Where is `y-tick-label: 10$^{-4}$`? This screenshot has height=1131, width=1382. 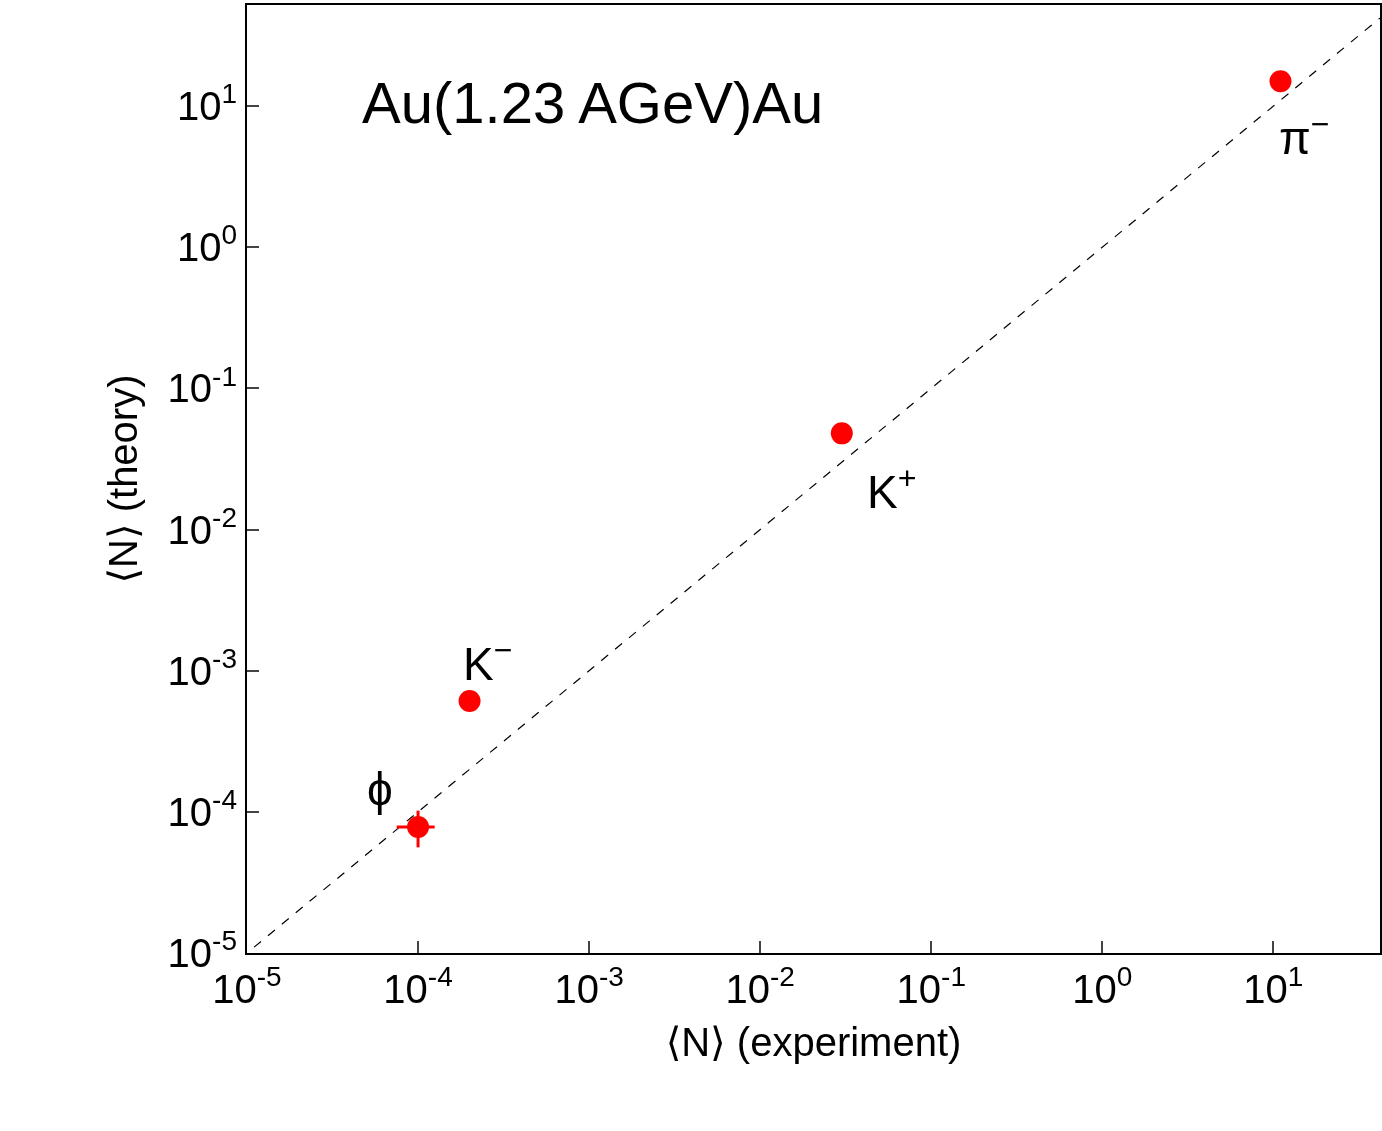
y-tick-label: 10$^{-4}$ is located at coordinates (202, 809).